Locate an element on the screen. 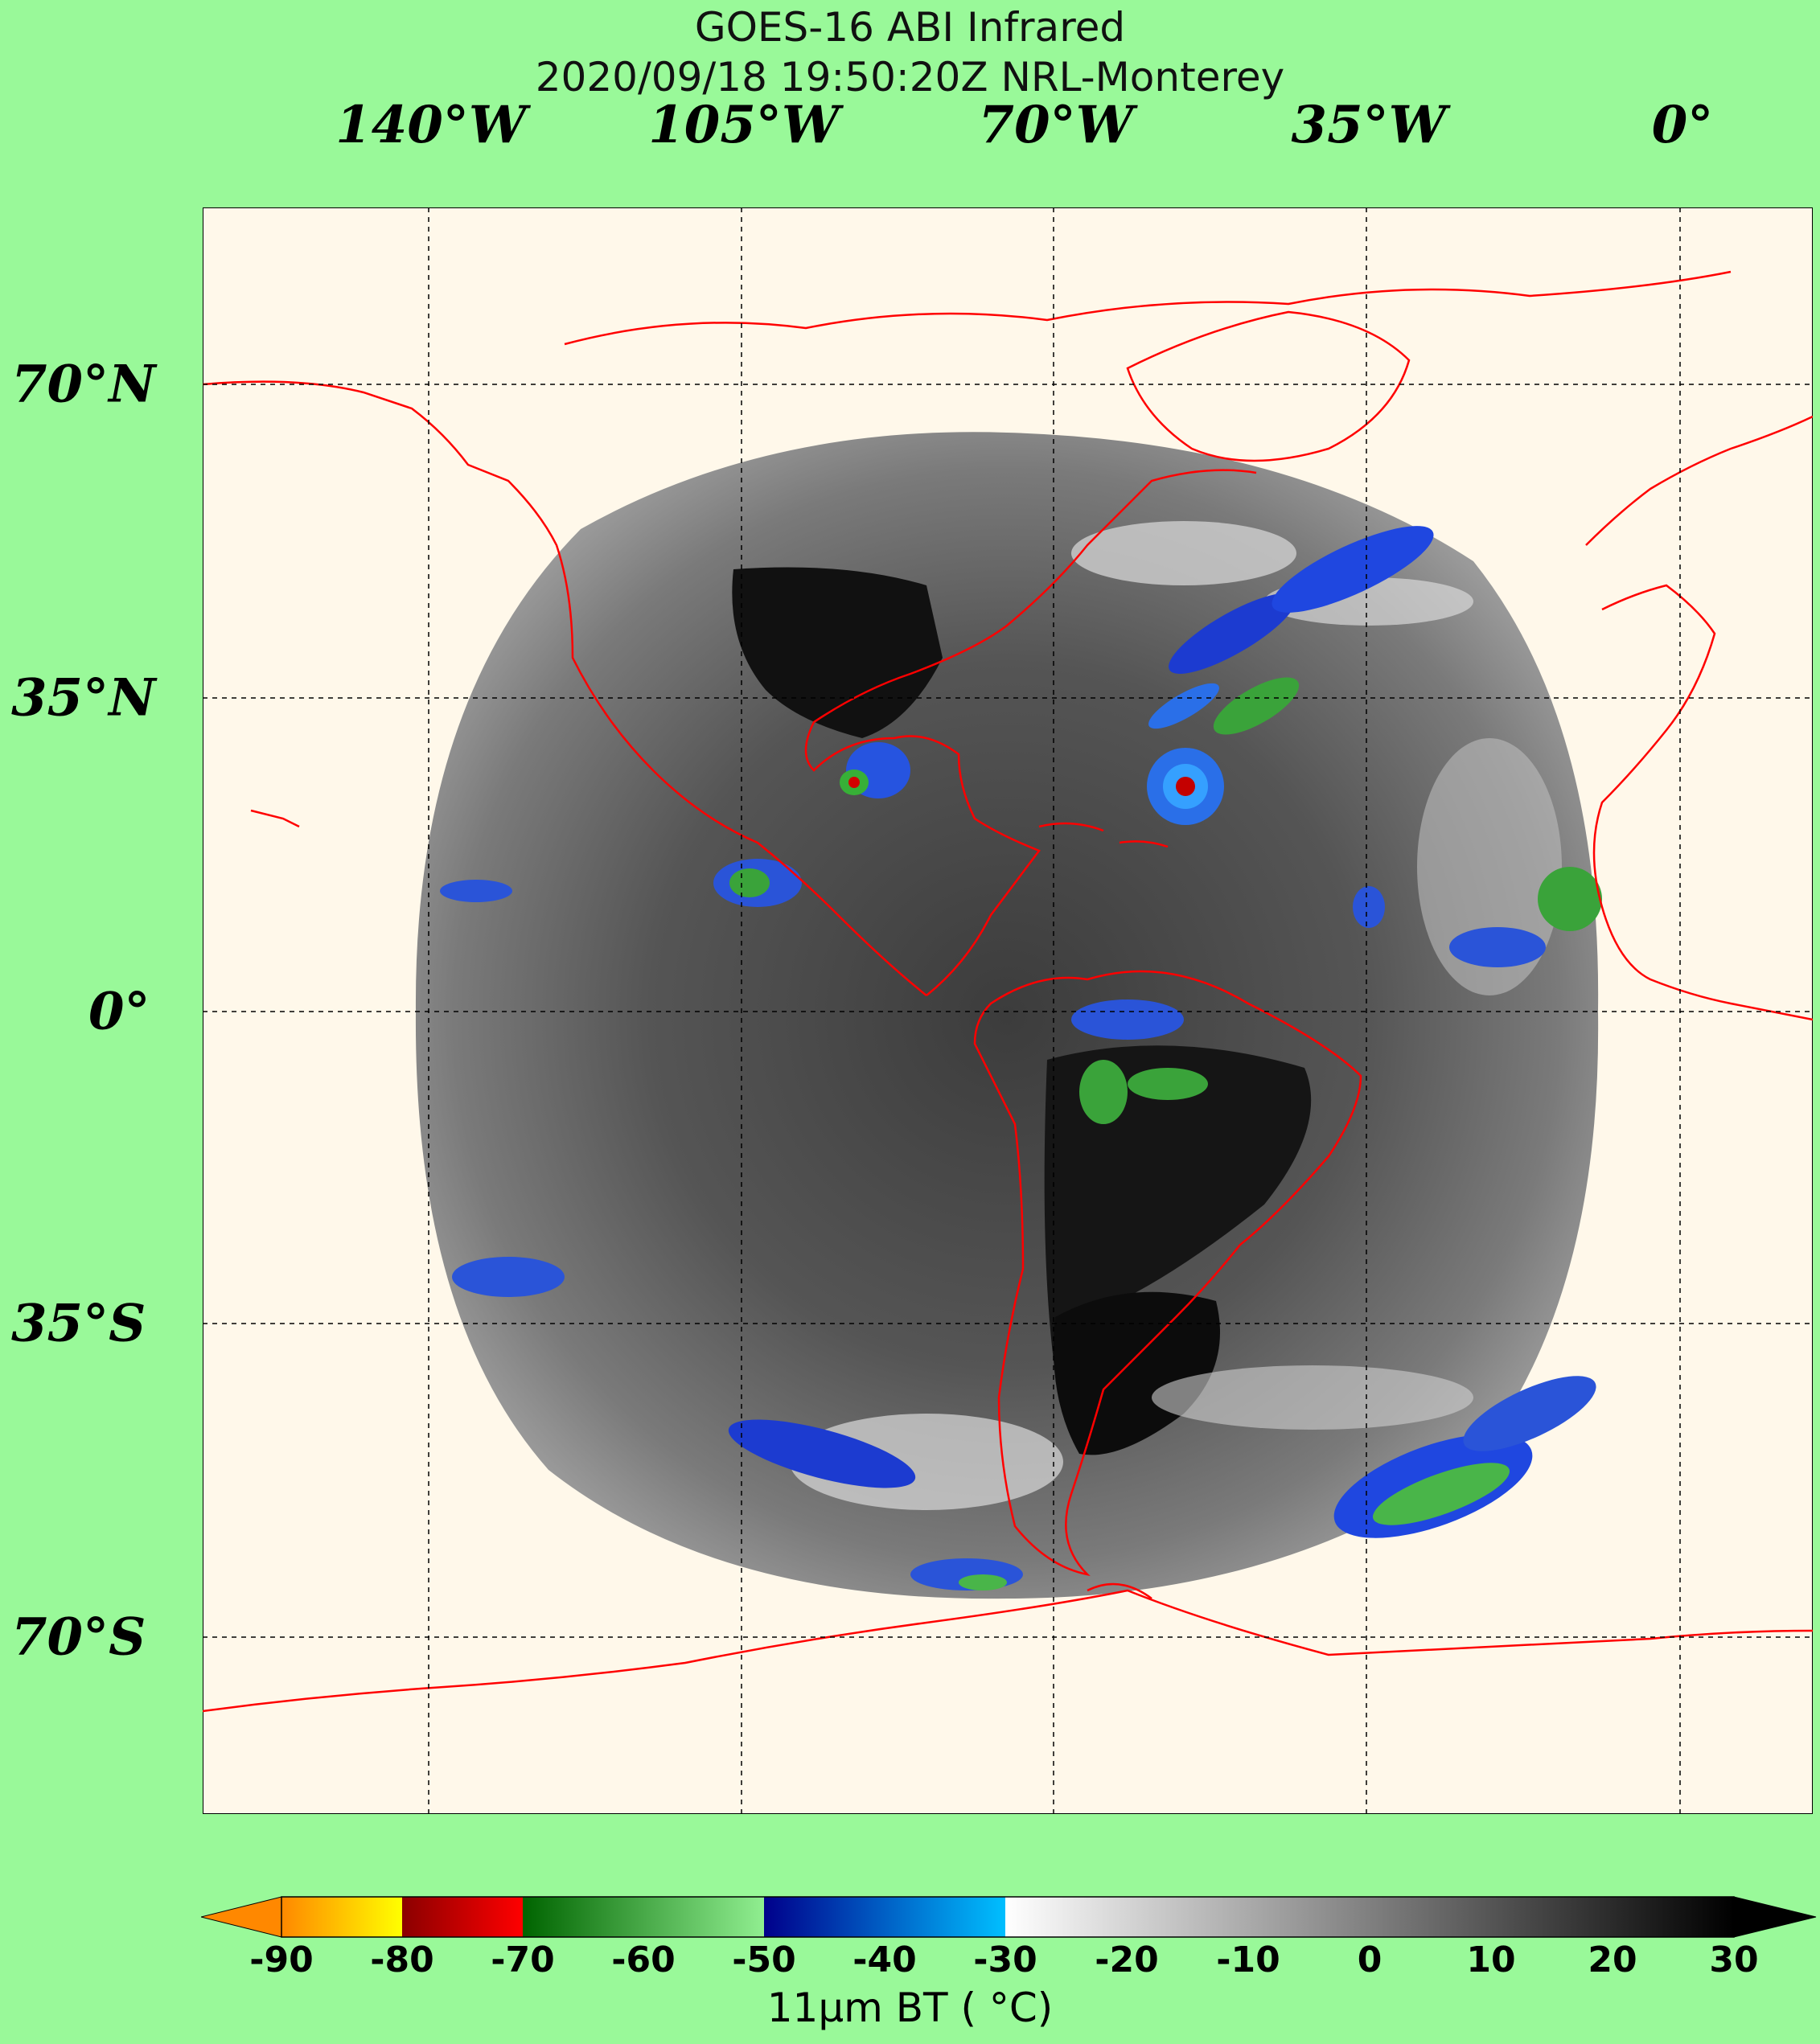 This screenshot has height=2044, width=1820. colorbar-tick: -70 is located at coordinates (523, 1959).